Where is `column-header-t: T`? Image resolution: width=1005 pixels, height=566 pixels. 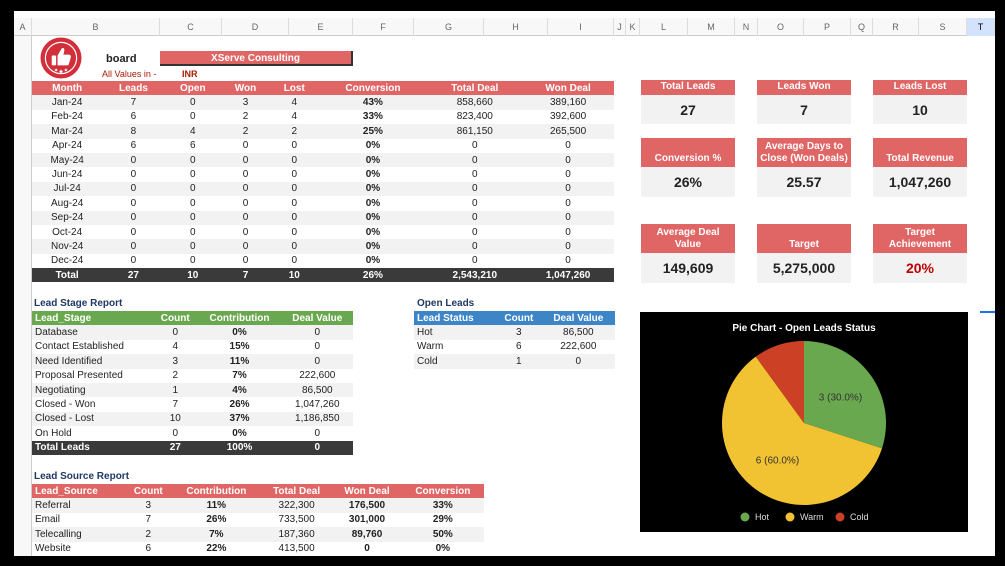
column-header-t: T is located at coordinates (981, 27).